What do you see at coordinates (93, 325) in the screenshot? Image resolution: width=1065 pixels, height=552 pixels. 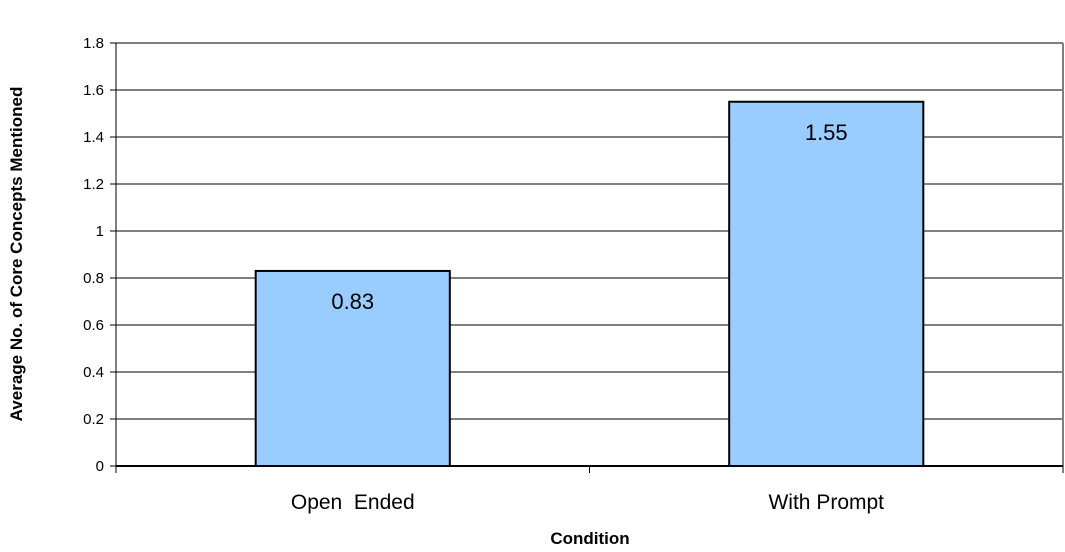 I see `y-tick-label: 0.6` at bounding box center [93, 325].